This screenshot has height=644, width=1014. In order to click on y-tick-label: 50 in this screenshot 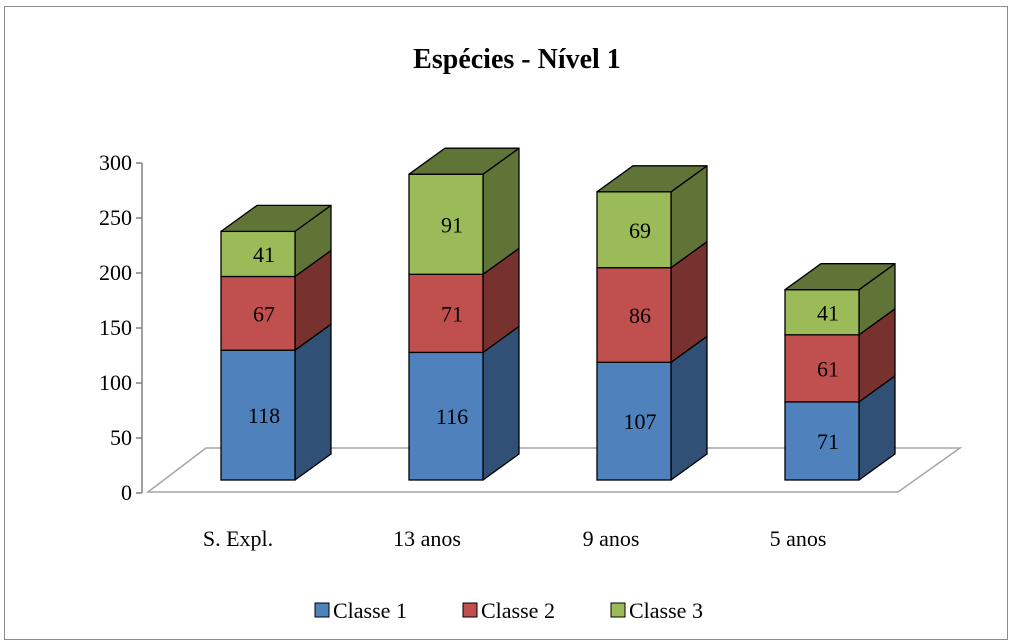, I will do `click(121, 437)`.